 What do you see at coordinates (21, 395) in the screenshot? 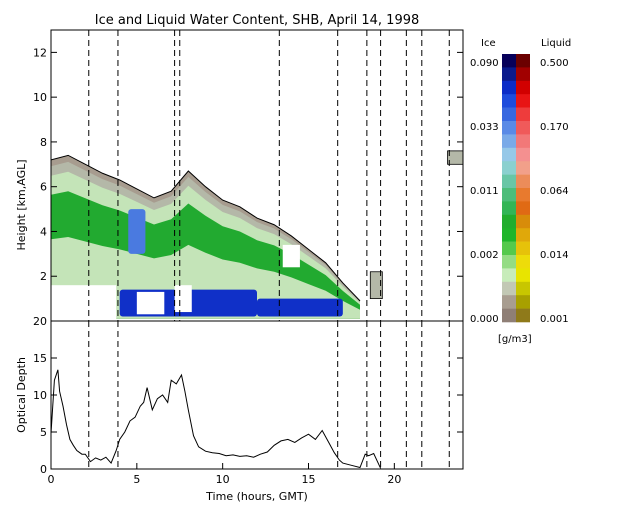
I see `optical-depth-axis-label: Optical Depth` at bounding box center [21, 395].